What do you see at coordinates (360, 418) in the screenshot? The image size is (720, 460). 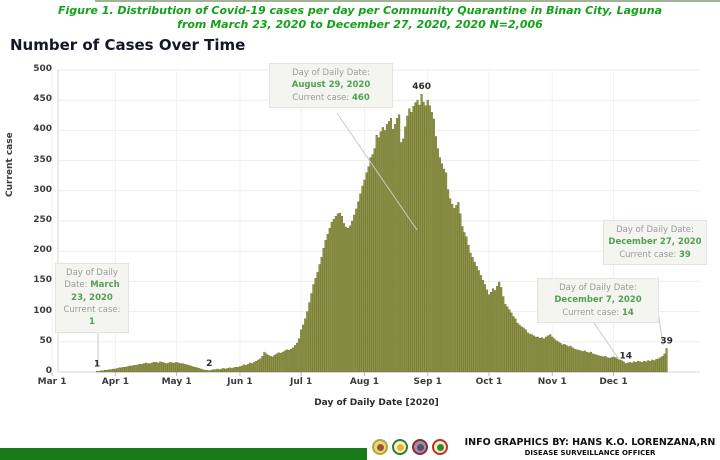 I see `quarantine-timeline: DATE 2020 ECQGCQMGCQMECQMGCQ` at bounding box center [360, 418].